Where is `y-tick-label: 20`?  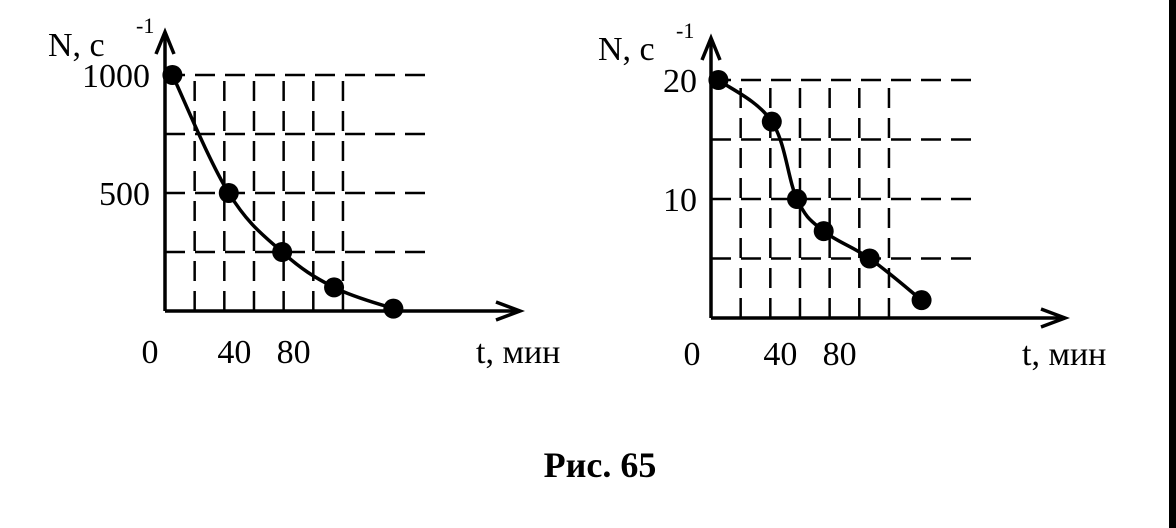
y-tick-label: 20 is located at coordinates (680, 81).